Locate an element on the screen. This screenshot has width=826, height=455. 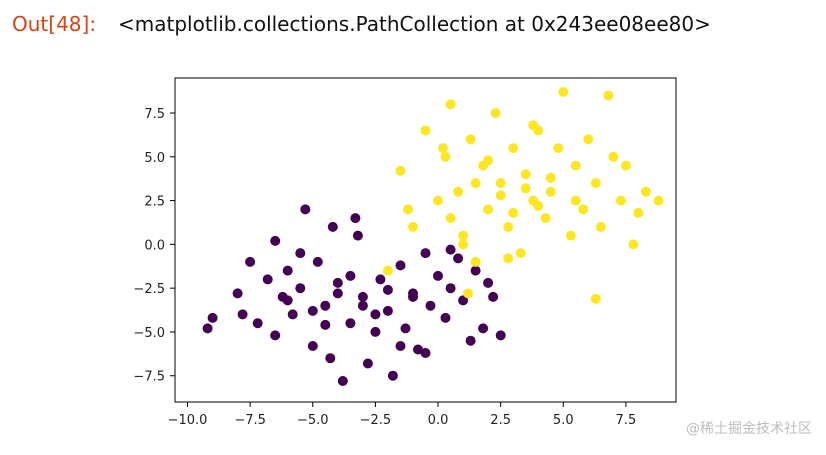
y-tick-label: 7.5 is located at coordinates (154, 114).